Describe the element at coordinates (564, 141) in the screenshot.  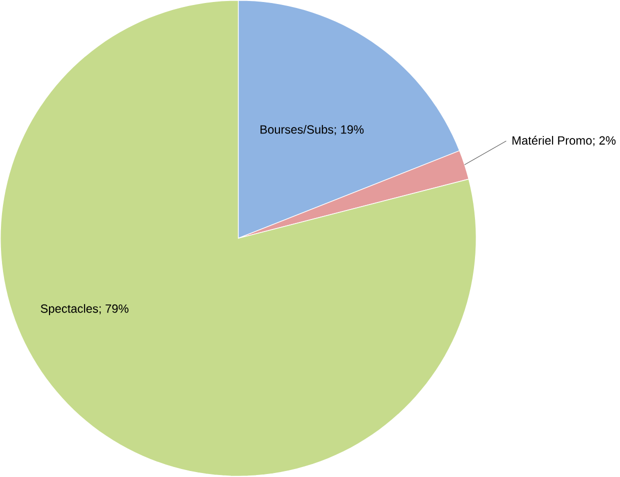
I see `slice-label: Matériel Promo; 2%` at that location.